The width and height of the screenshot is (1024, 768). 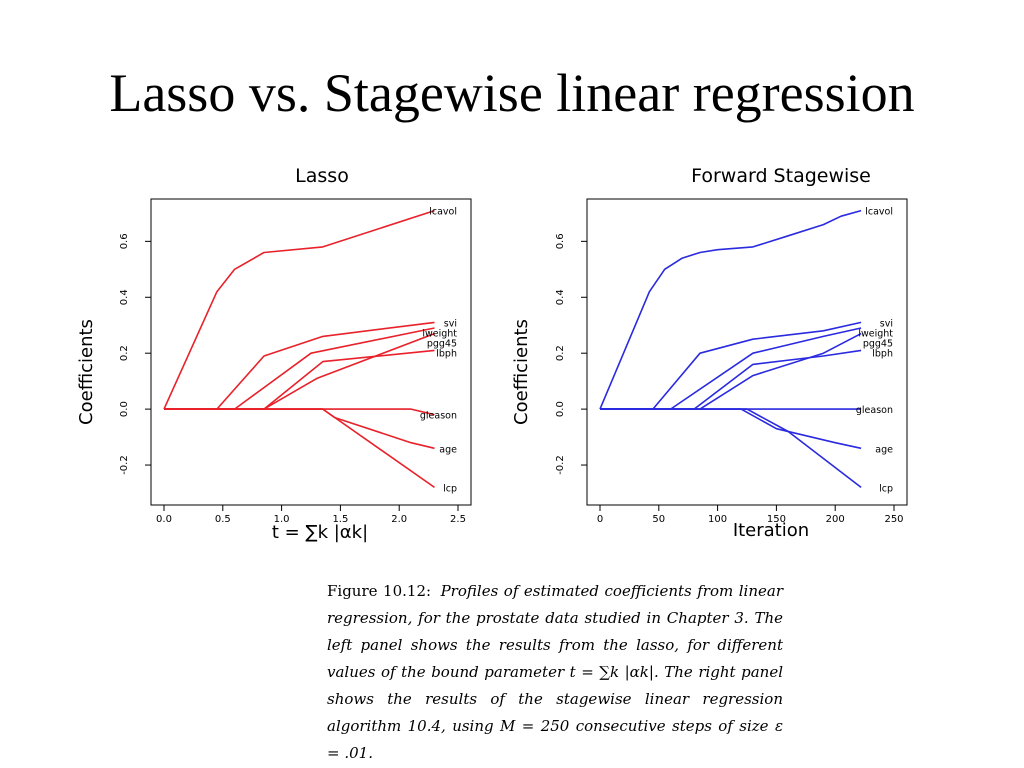 What do you see at coordinates (512, 93) in the screenshot?
I see `slide-title: Lasso vs. Stagewise linear regression` at bounding box center [512, 93].